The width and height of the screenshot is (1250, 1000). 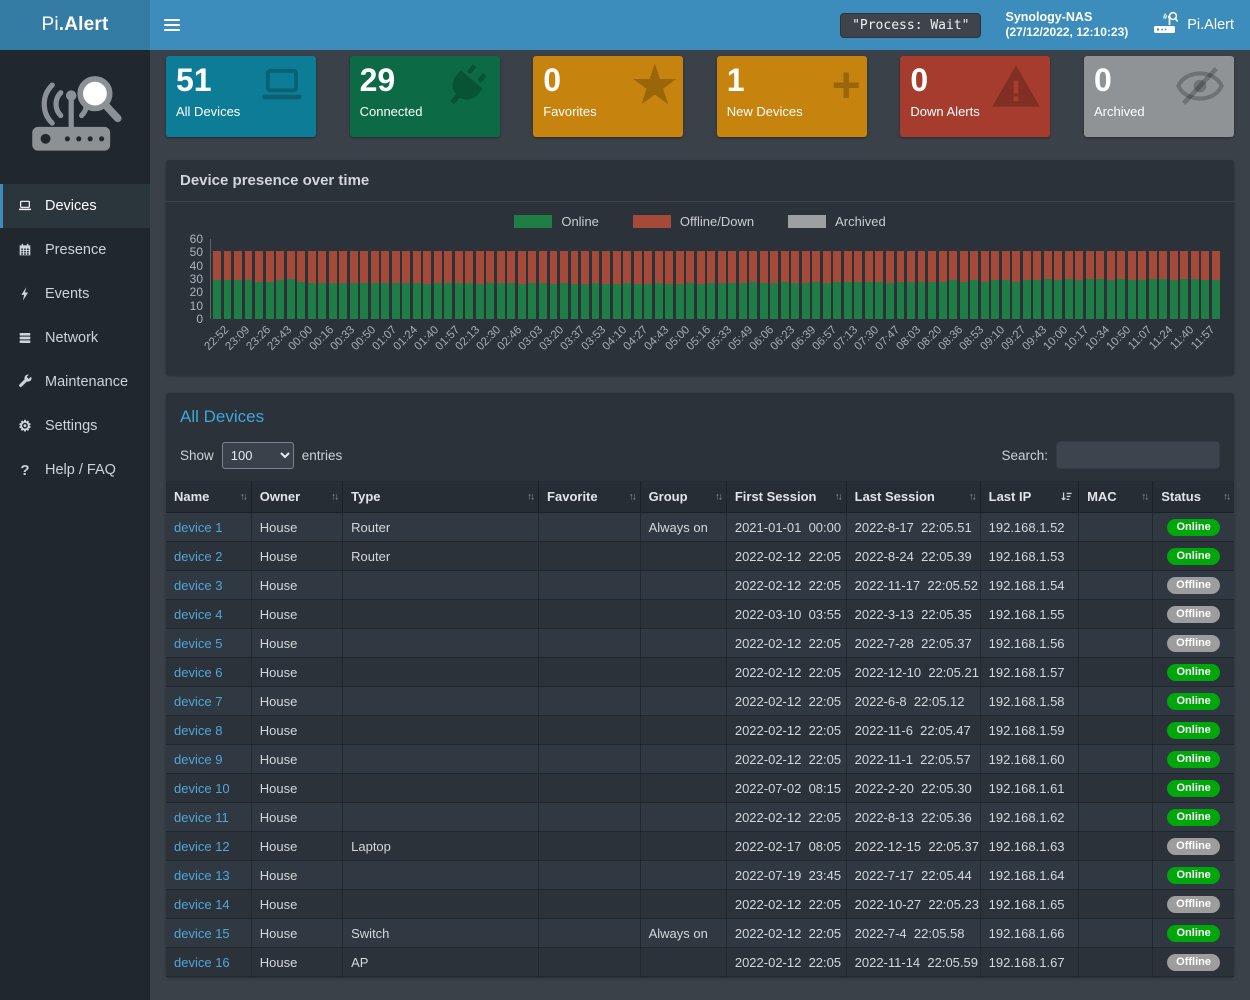 What do you see at coordinates (198, 527) in the screenshot?
I see `device-link: device 1` at bounding box center [198, 527].